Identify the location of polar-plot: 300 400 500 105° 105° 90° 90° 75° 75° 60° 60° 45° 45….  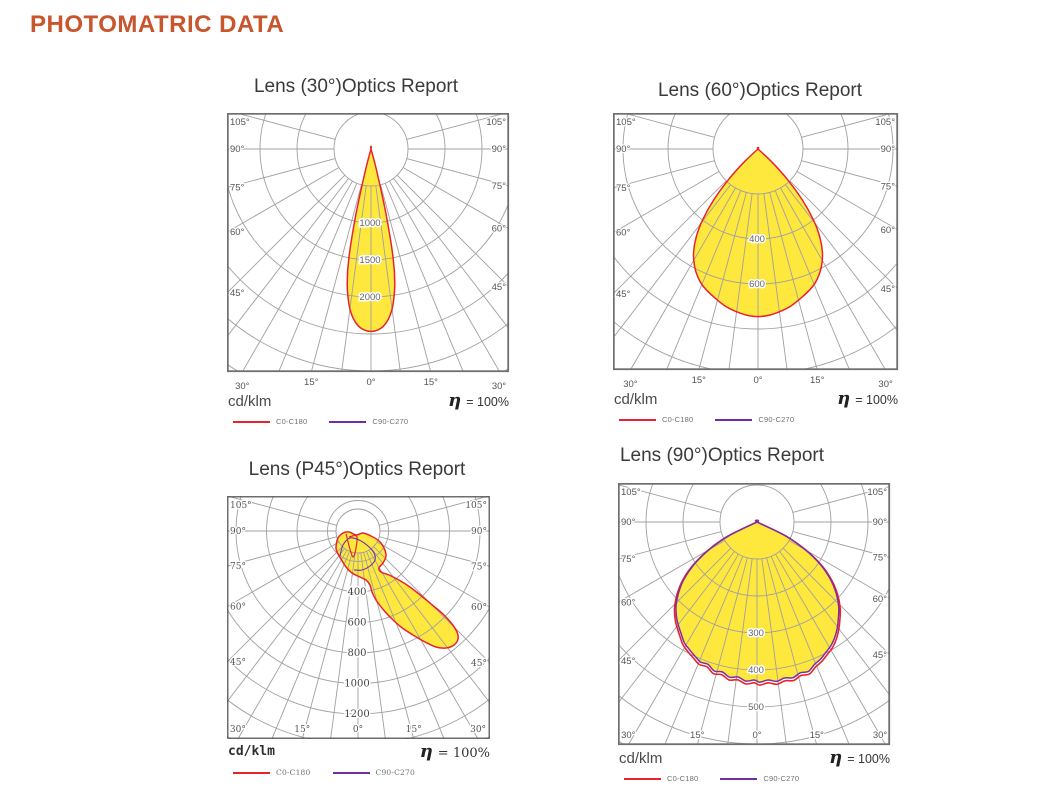
(754, 614).